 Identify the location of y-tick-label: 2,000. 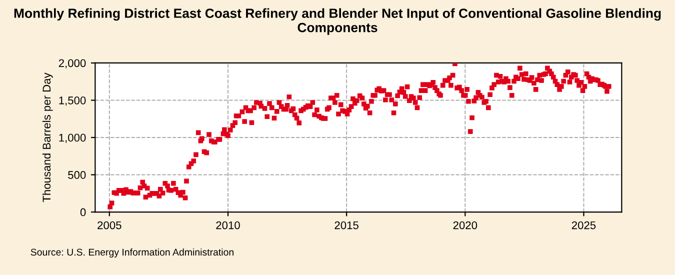
(72, 63).